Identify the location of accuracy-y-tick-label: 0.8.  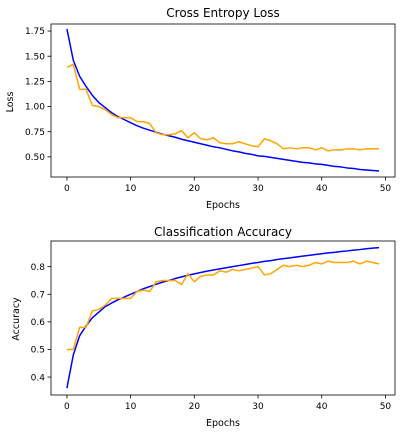
(38, 268).